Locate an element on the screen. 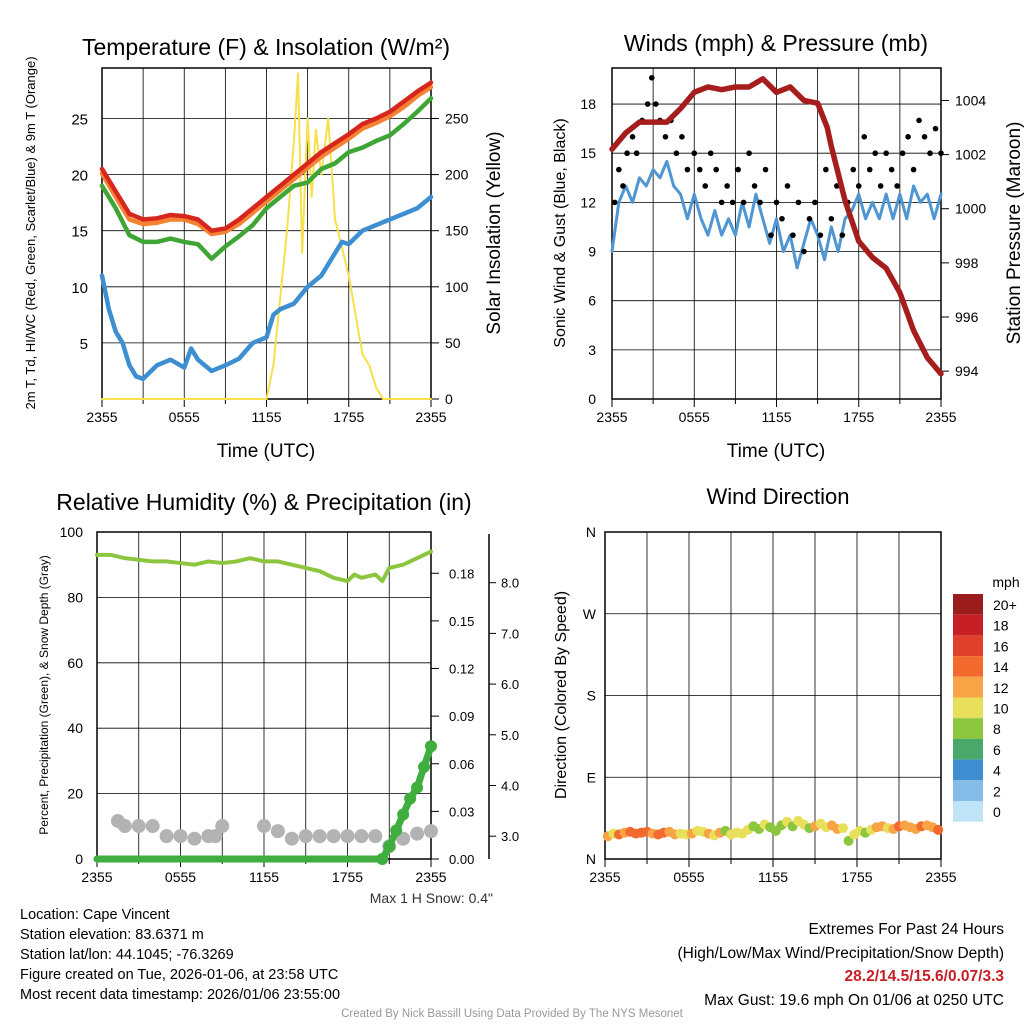 The height and width of the screenshot is (1024, 1024). insolation-ytick-label: 0 is located at coordinates (449, 399).